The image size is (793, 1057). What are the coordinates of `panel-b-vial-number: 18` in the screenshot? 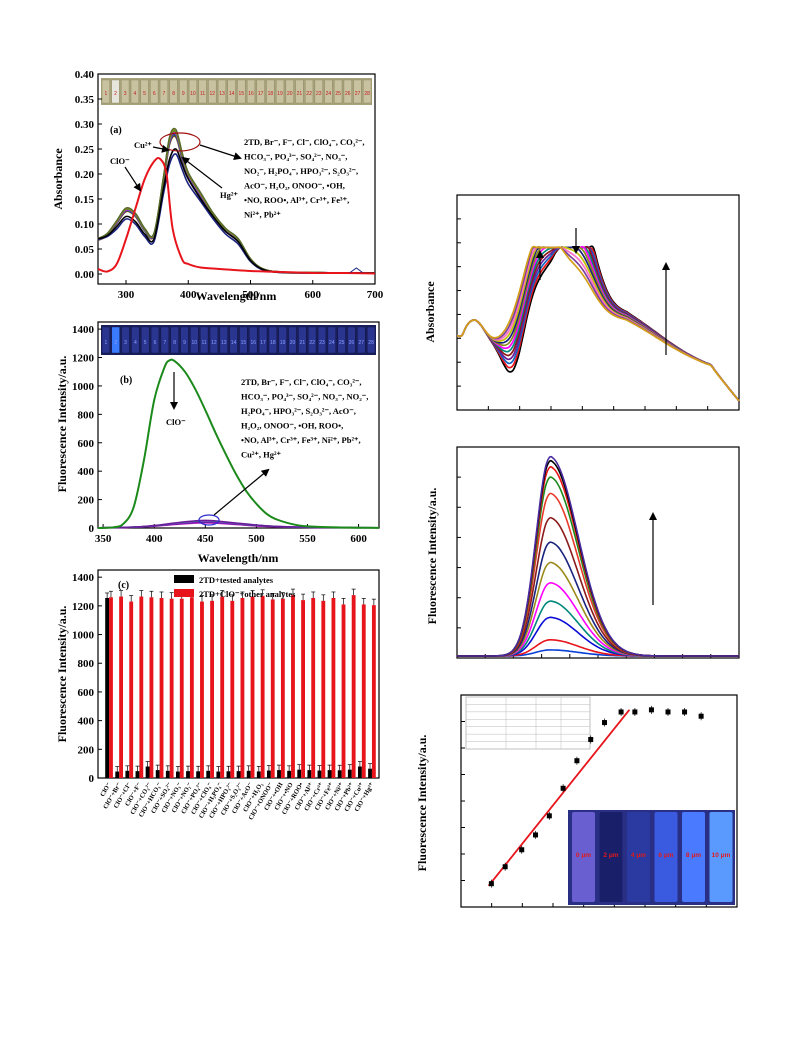 It's located at (273, 343).